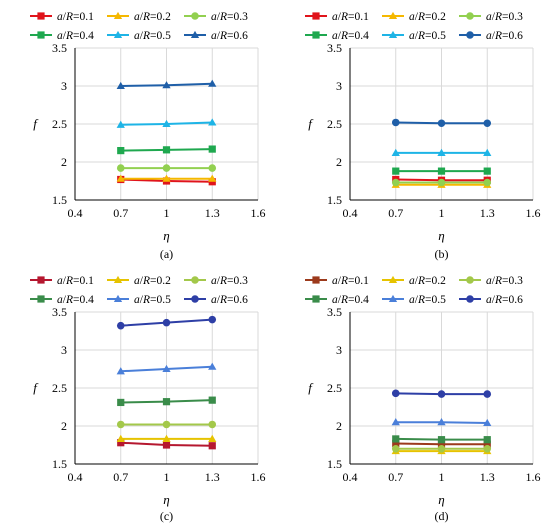  What do you see at coordinates (59, 388) in the screenshot?
I see `y-tick-label: 2.5` at bounding box center [59, 388].